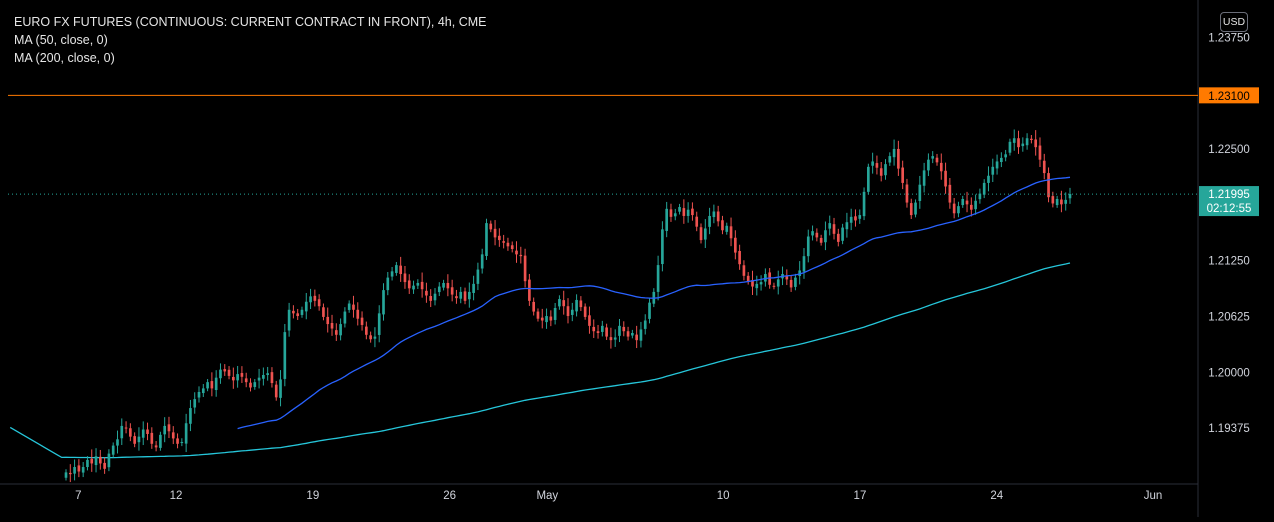 Image resolution: width=1274 pixels, height=522 pixels. I want to click on time-axis: 7 12 19 26 May 10 17 24 Jun, so click(618, 496).